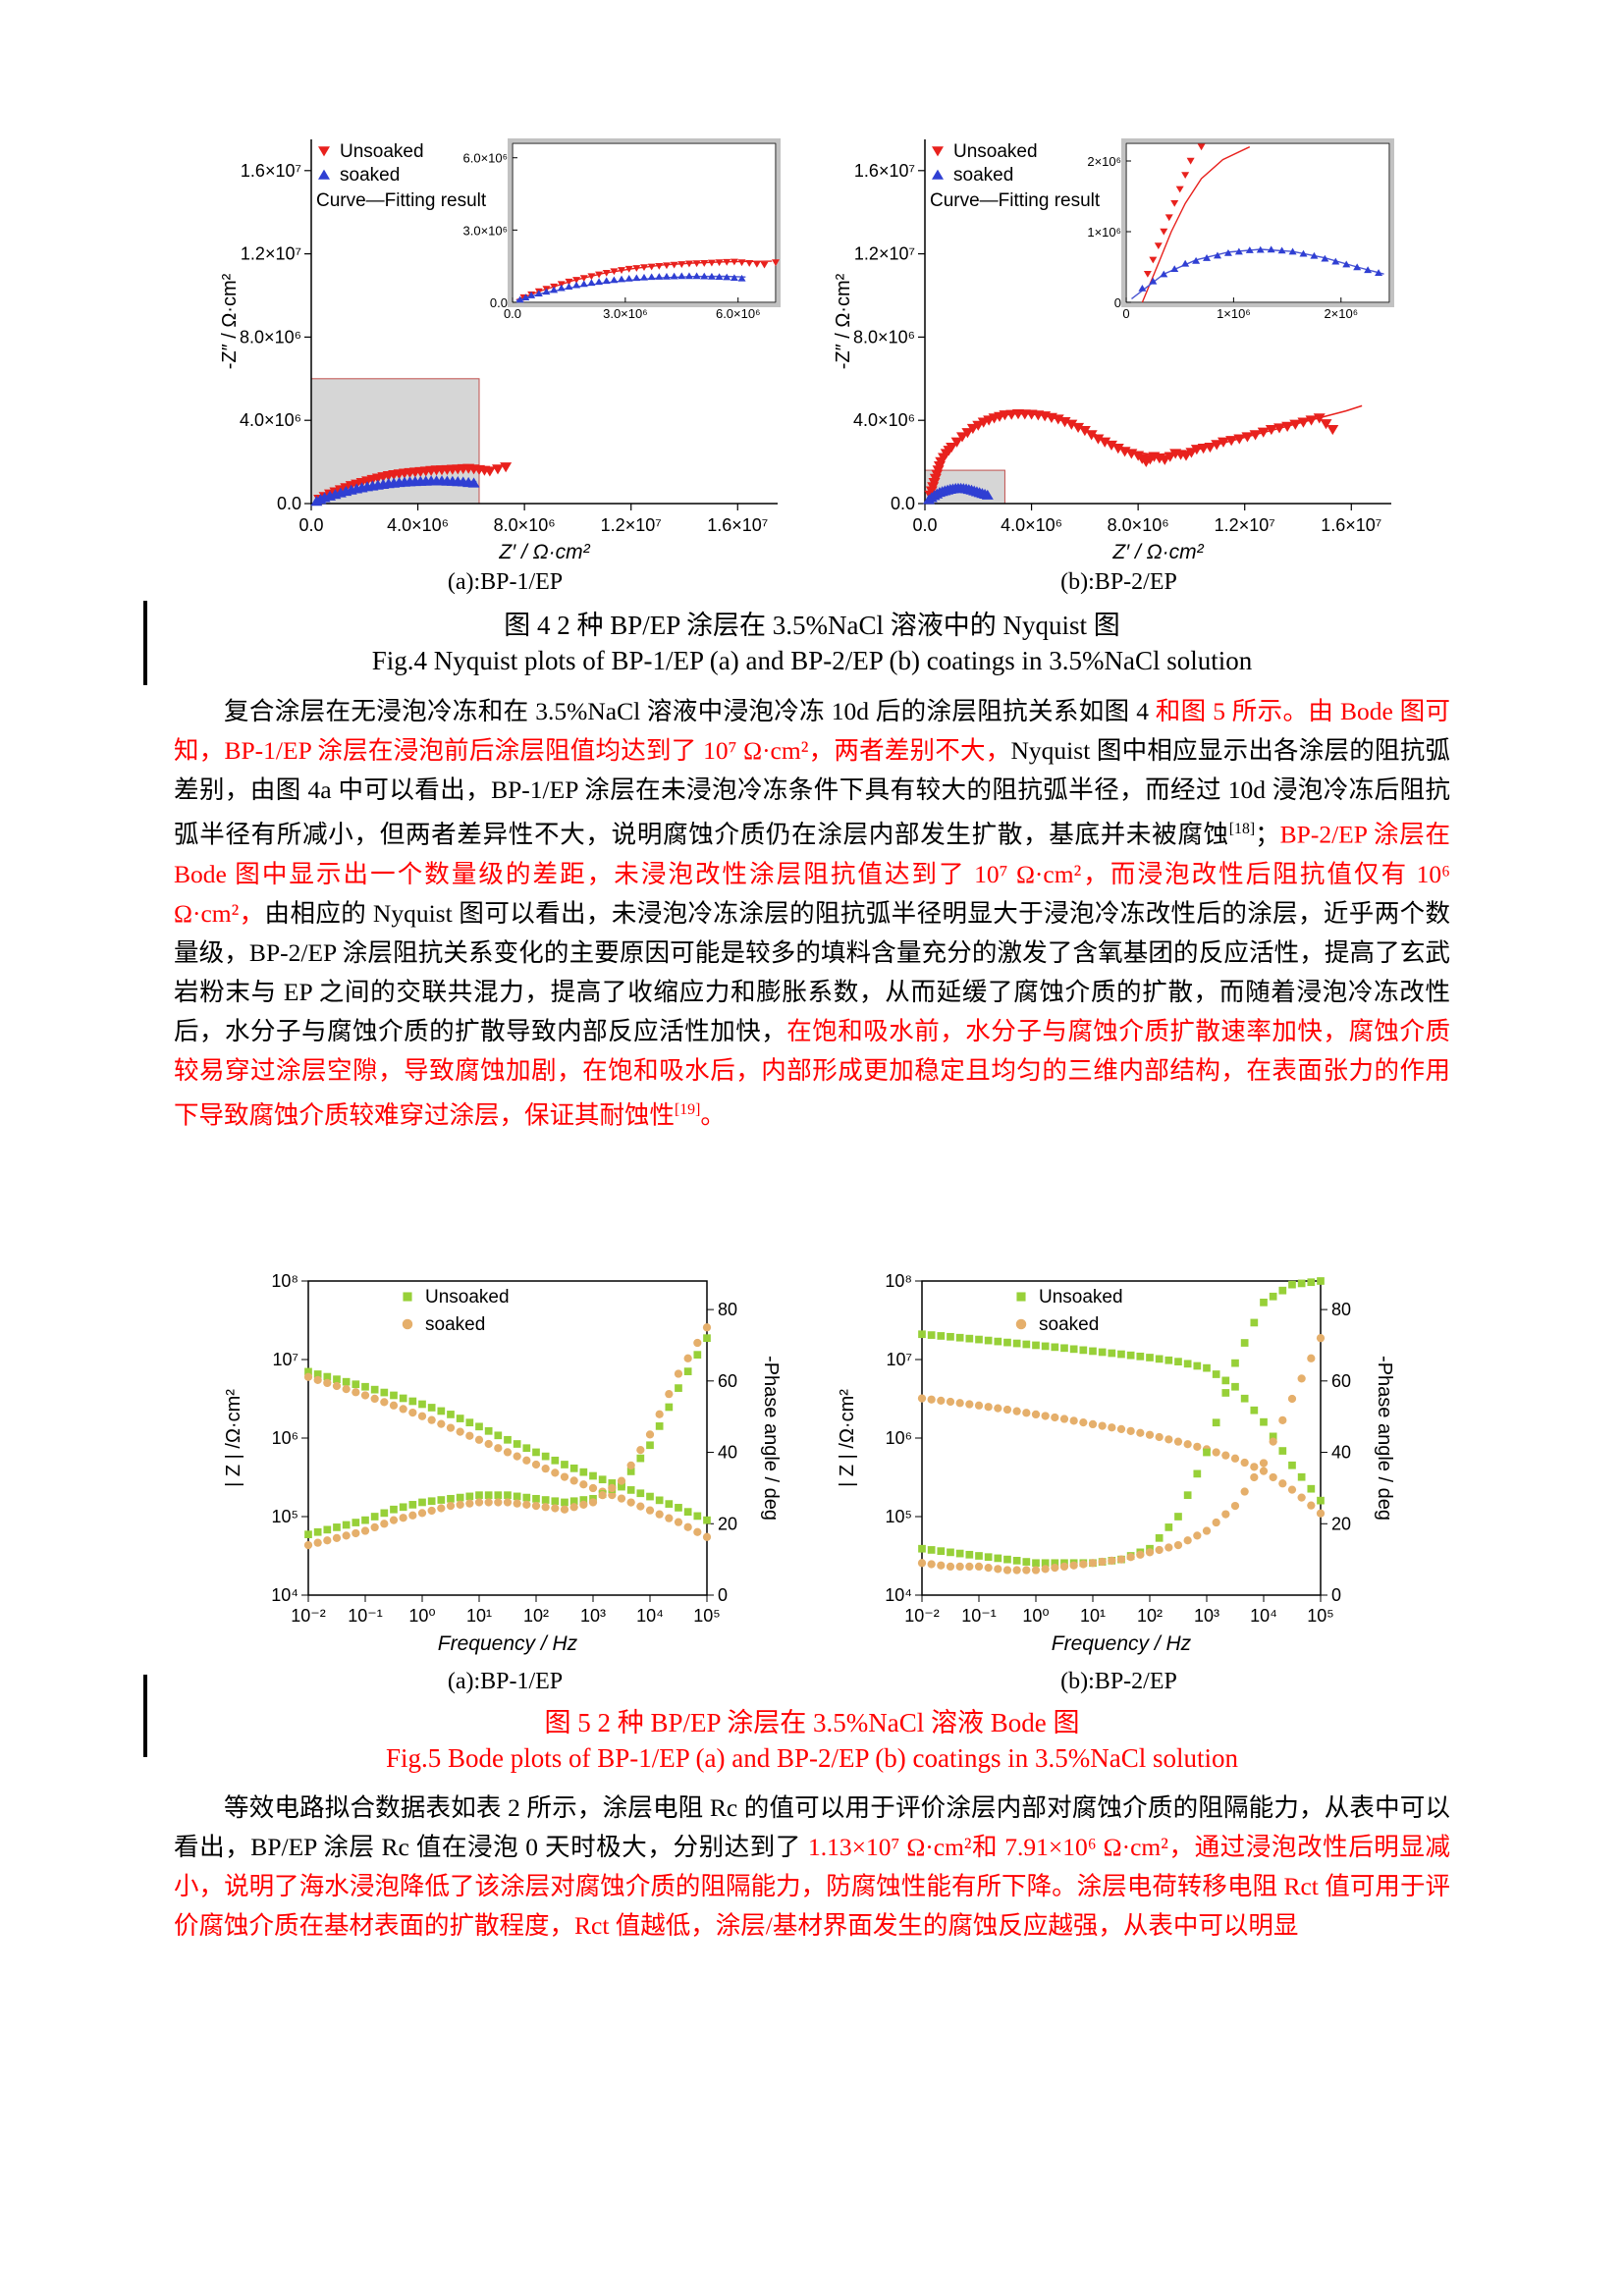 This screenshot has height=2296, width=1624. What do you see at coordinates (1121, 1438) in the screenshot?
I see `axes-frame` at bounding box center [1121, 1438].